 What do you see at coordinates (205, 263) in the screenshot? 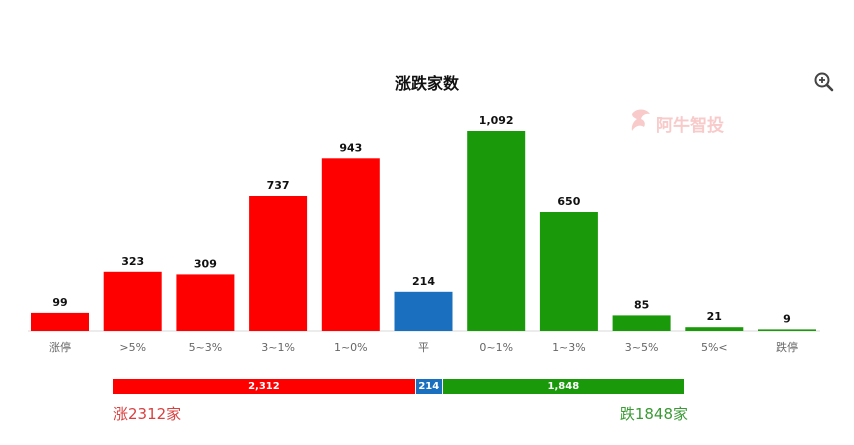
I see `value-label-2: 309` at bounding box center [205, 263].